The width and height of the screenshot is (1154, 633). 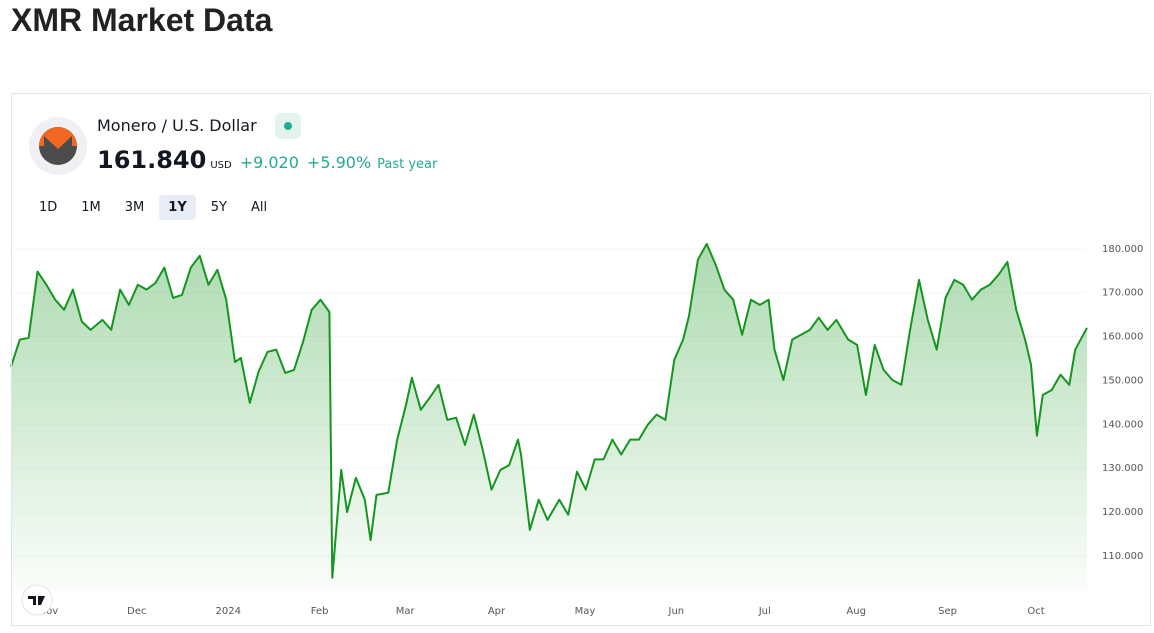 I want to click on currency: USD, so click(x=221, y=165).